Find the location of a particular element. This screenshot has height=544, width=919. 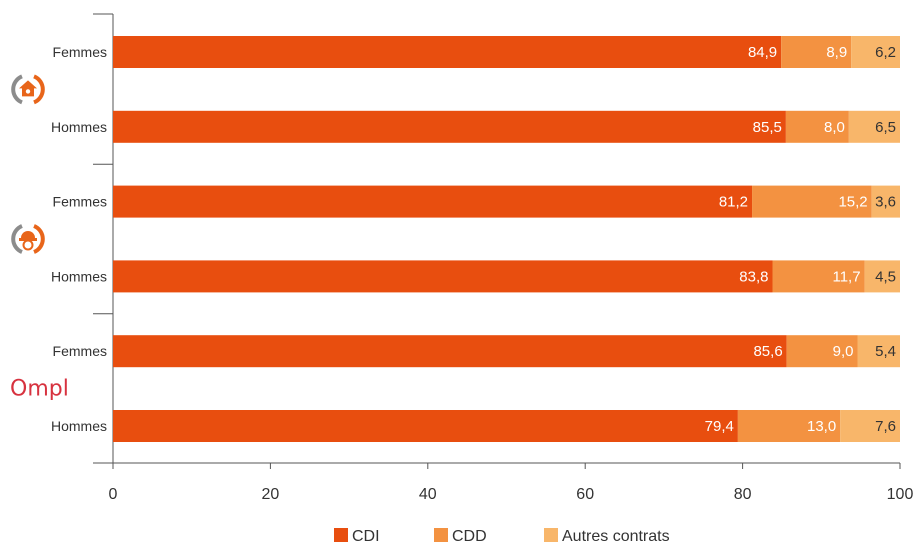

data-label: 7,6 is located at coordinates (885, 426).